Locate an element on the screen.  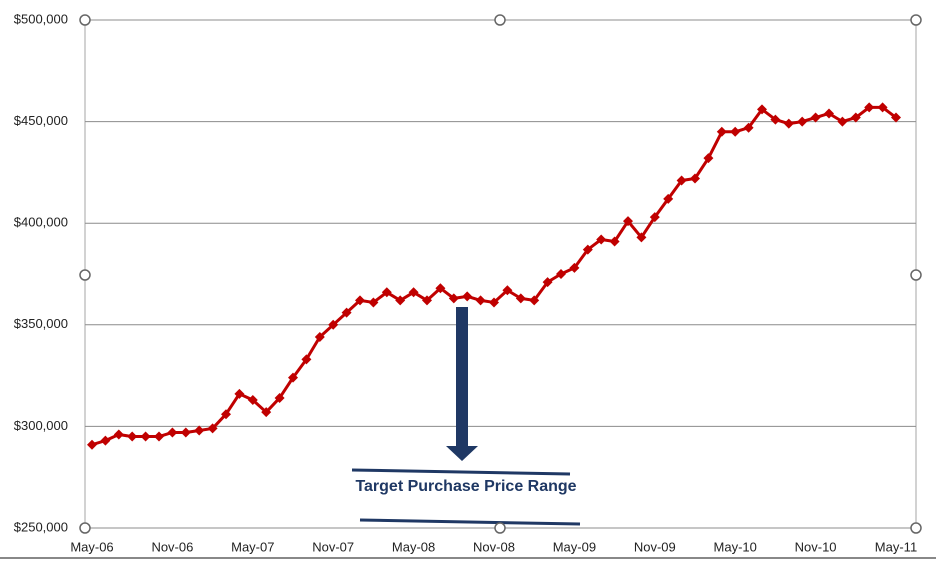
y-tick-label: $300,000 is located at coordinates (41, 425).